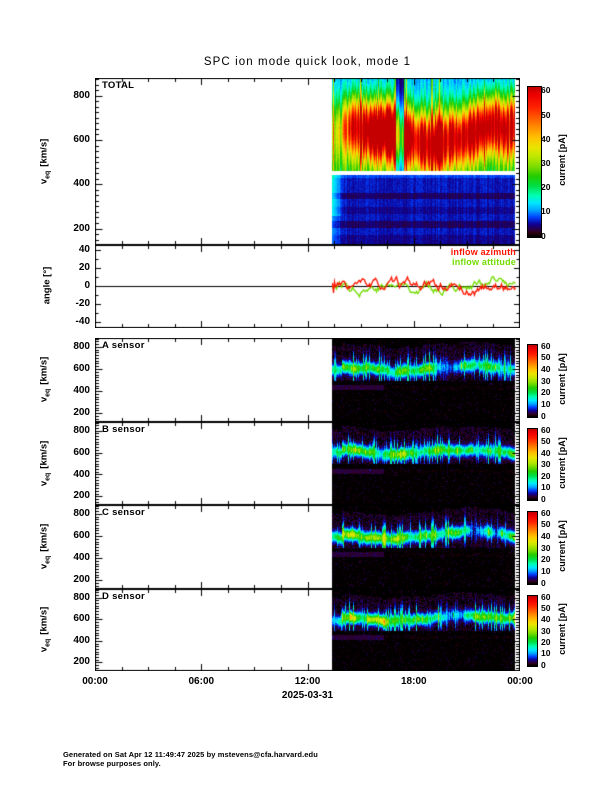 Image resolution: width=612 pixels, height=792 pixels. What do you see at coordinates (124, 512) in the screenshot?
I see `panel-label-c-sensor: C sensor` at bounding box center [124, 512].